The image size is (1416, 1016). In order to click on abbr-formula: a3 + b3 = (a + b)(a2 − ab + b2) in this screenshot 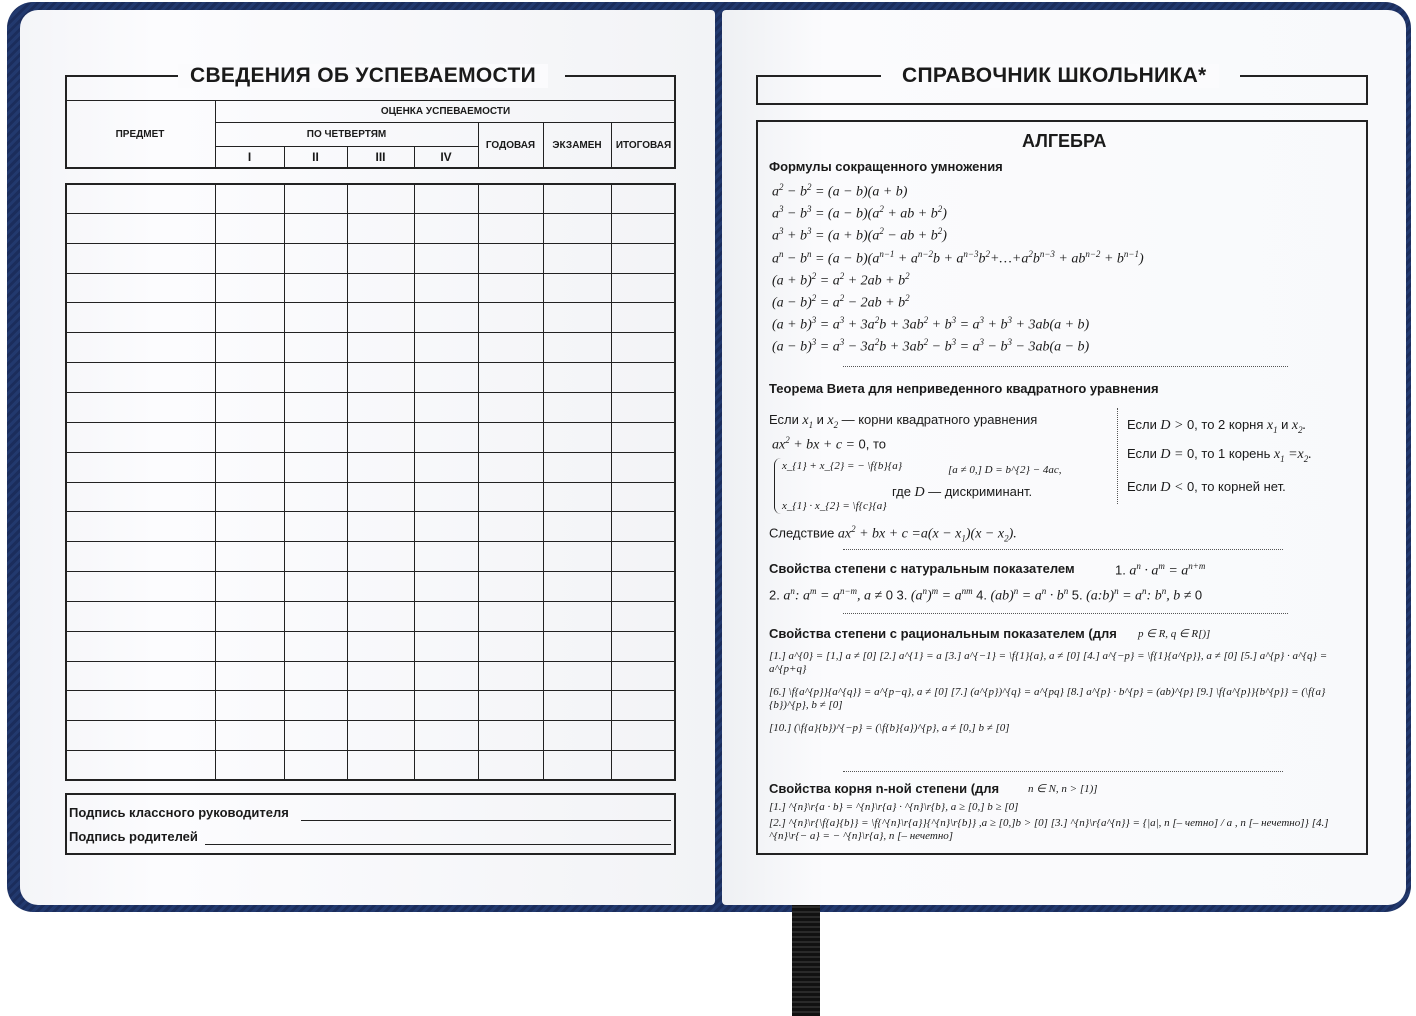, I will do `click(859, 235)`.